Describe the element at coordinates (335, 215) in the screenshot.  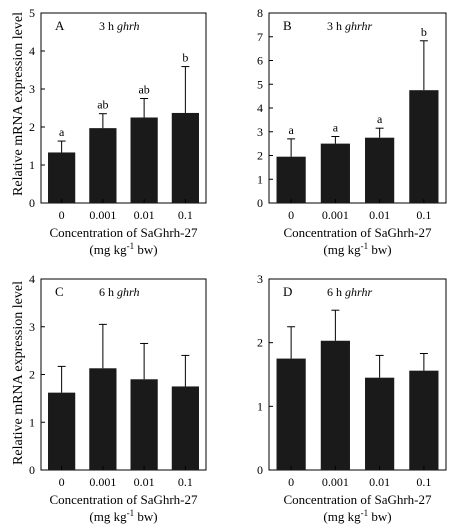
I see `panel-b-xtick-label-1: 0.001` at that location.